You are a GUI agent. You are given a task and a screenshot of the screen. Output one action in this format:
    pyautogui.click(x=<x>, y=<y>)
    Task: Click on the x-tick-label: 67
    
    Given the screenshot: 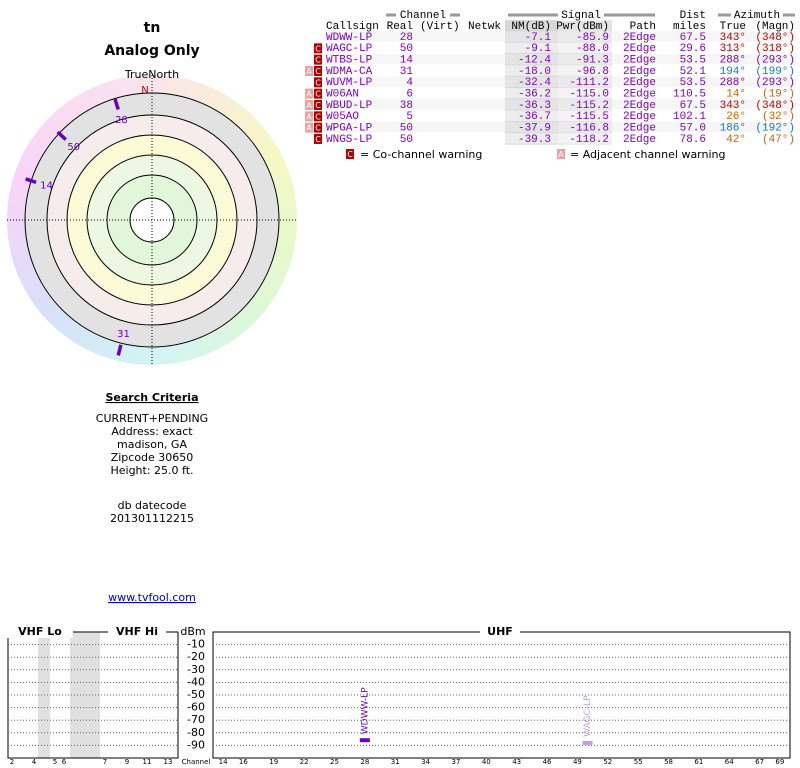 What is the action you would take?
    pyautogui.click(x=759, y=762)
    